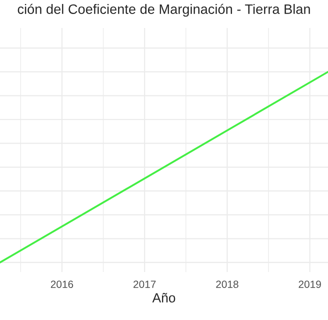 Image resolution: width=328 pixels, height=320 pixels. What do you see at coordinates (309, 284) in the screenshot?
I see `x-tick-label: 2019` at bounding box center [309, 284].